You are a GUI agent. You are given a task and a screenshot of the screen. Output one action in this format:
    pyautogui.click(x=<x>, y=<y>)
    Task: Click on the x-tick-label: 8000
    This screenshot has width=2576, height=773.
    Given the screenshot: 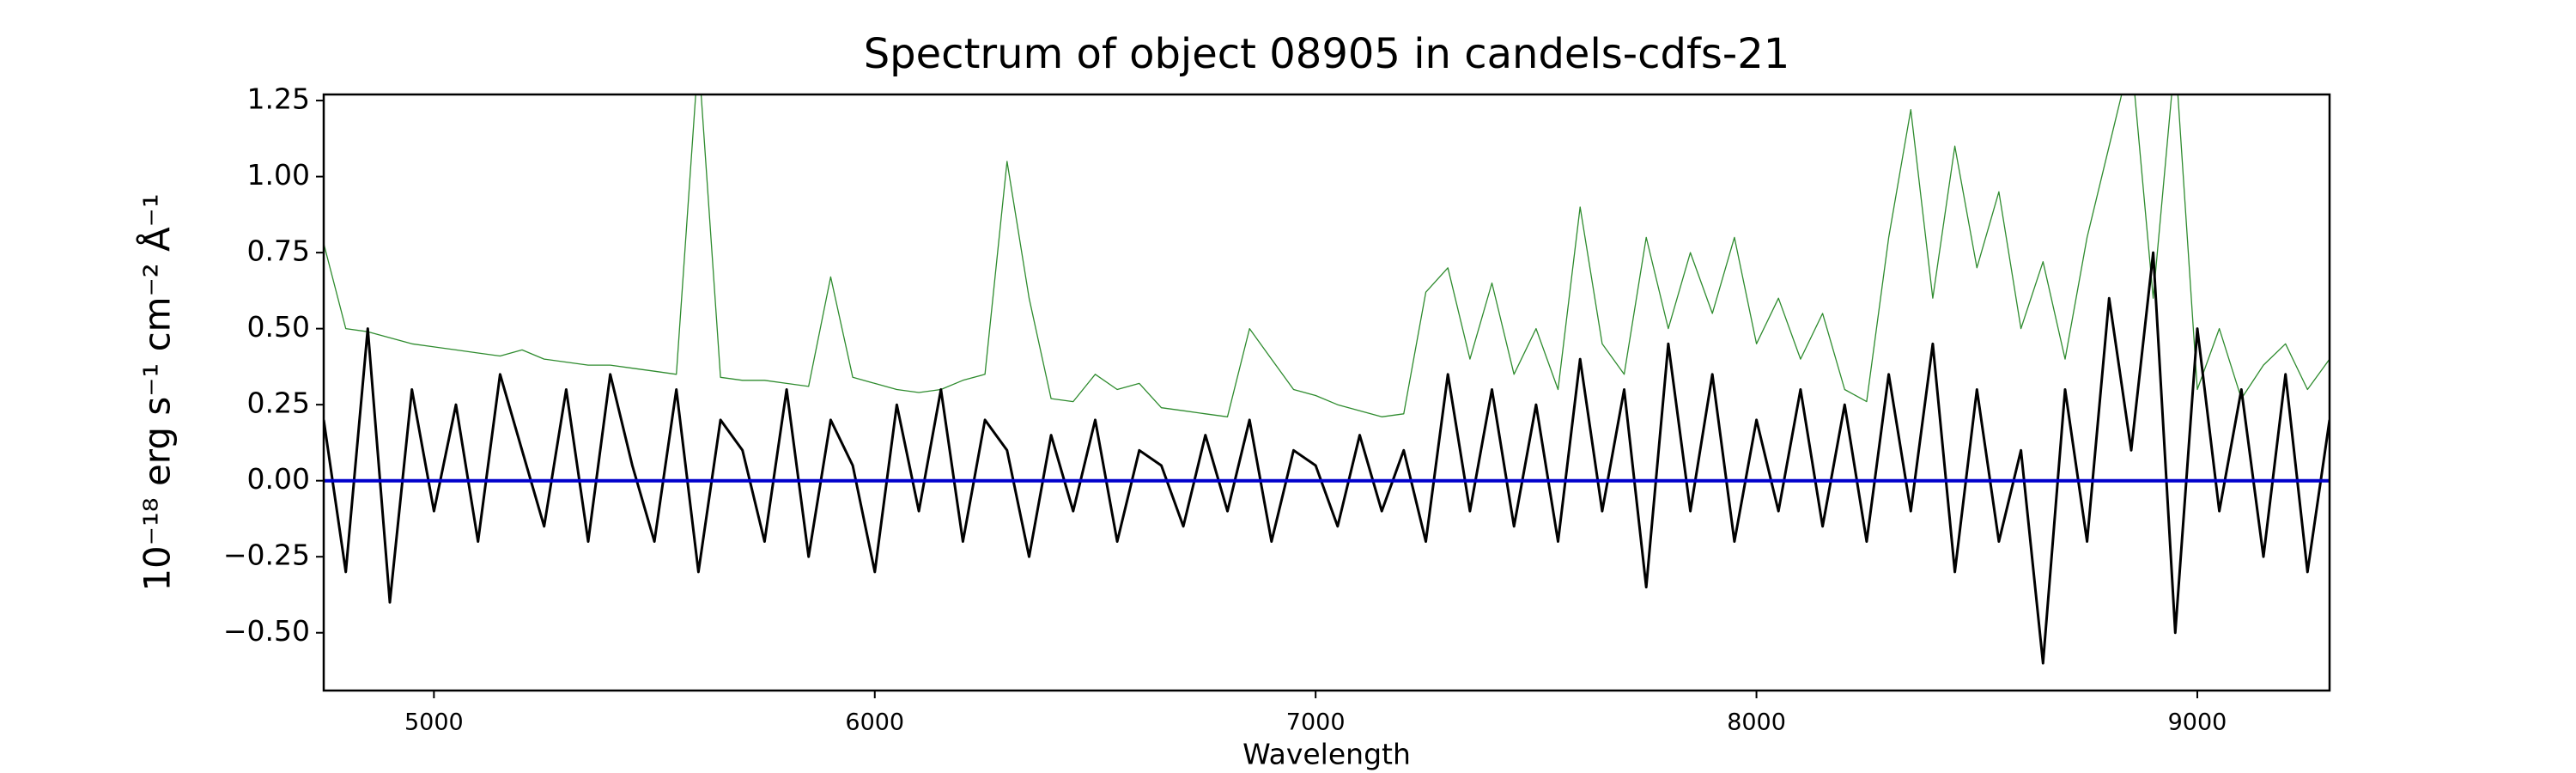 What is the action you would take?
    pyautogui.click(x=1756, y=722)
    